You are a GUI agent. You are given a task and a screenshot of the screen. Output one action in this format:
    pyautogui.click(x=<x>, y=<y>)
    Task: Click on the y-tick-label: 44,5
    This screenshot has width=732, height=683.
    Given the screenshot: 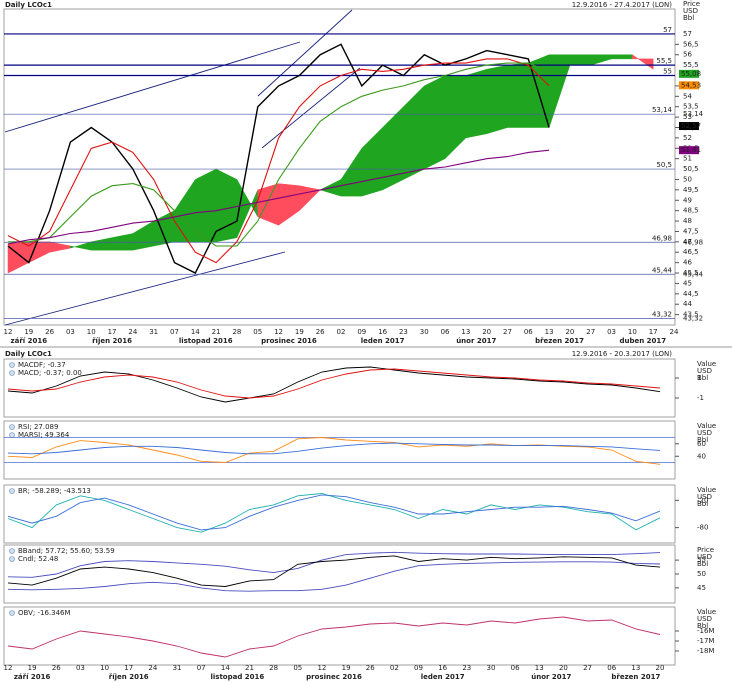 What is the action you would take?
    pyautogui.click(x=691, y=294)
    